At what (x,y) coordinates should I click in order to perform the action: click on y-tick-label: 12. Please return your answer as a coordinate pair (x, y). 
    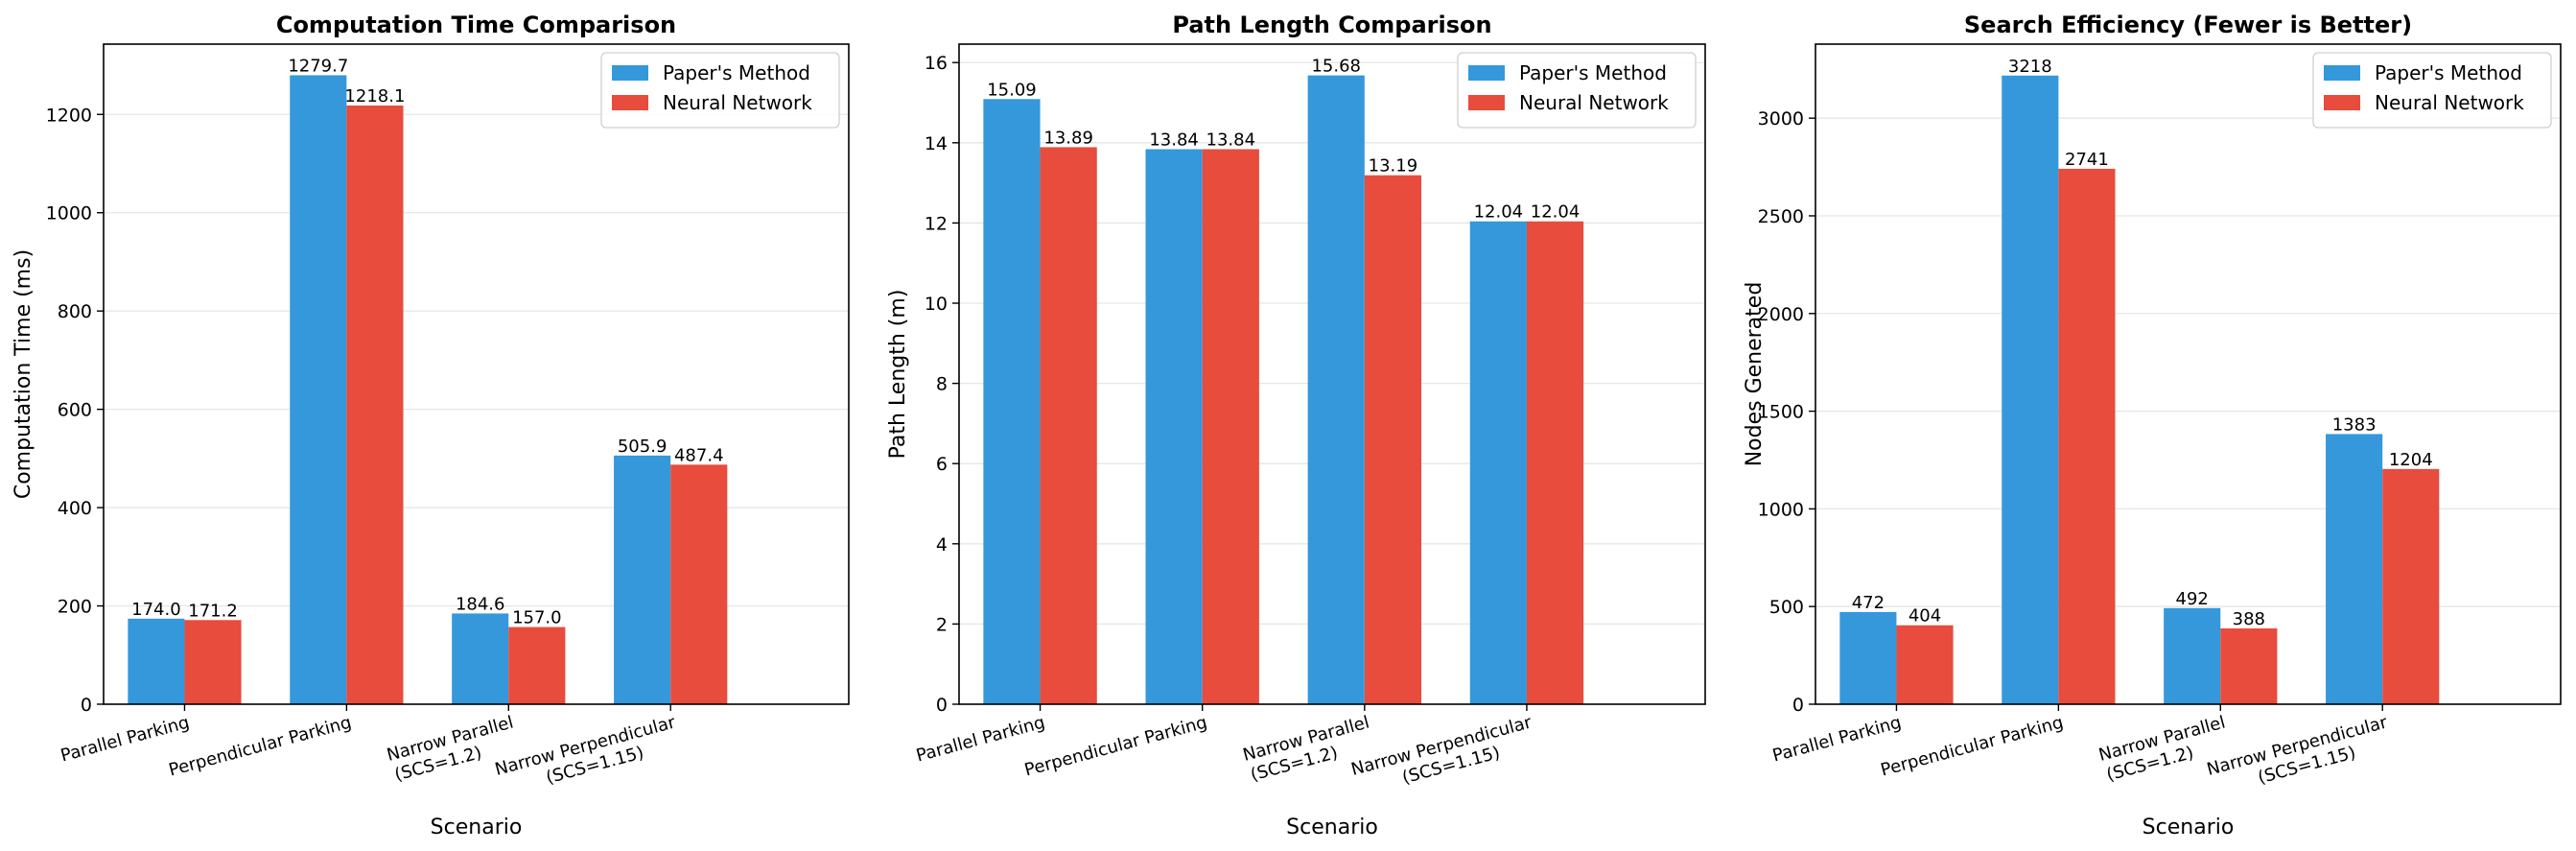
    Looking at the image, I should click on (936, 223).